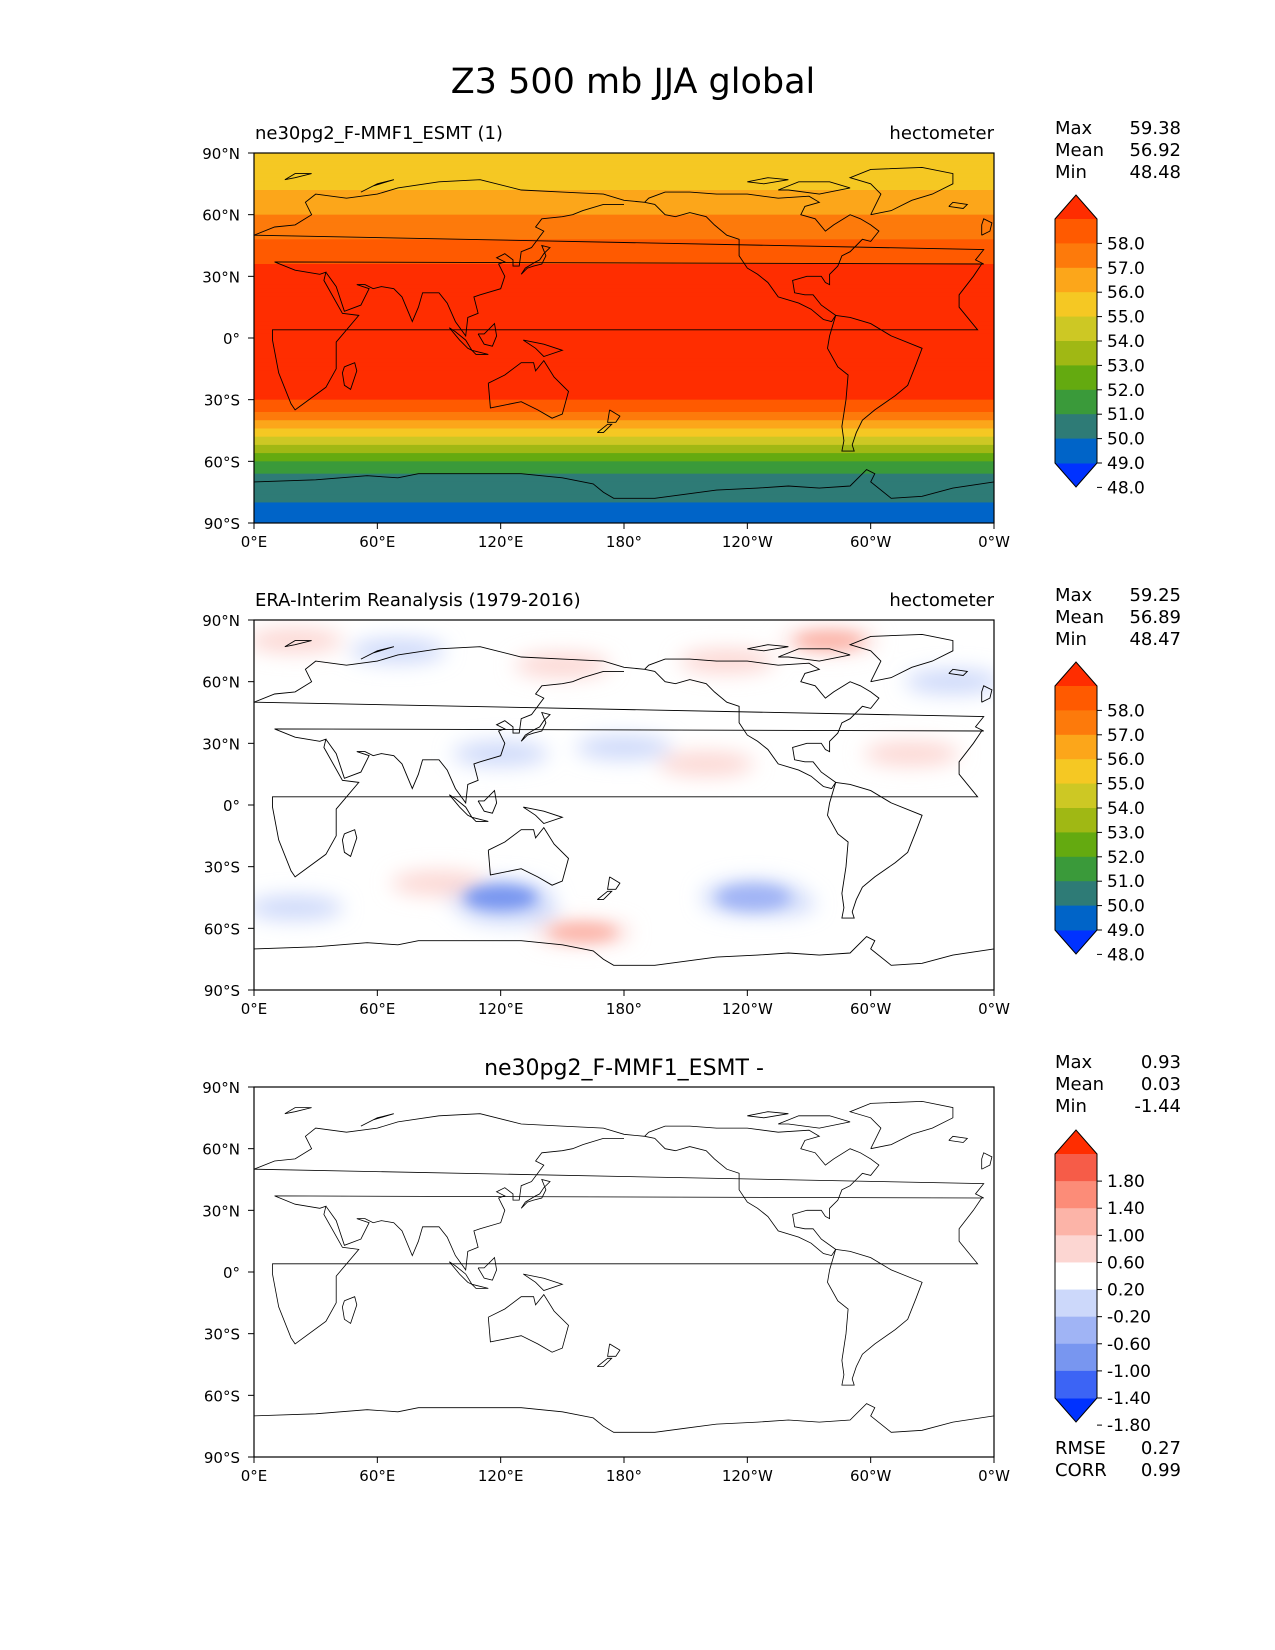  I want to click on panel-1-stat-min-value: 48.48, so click(1155, 172).